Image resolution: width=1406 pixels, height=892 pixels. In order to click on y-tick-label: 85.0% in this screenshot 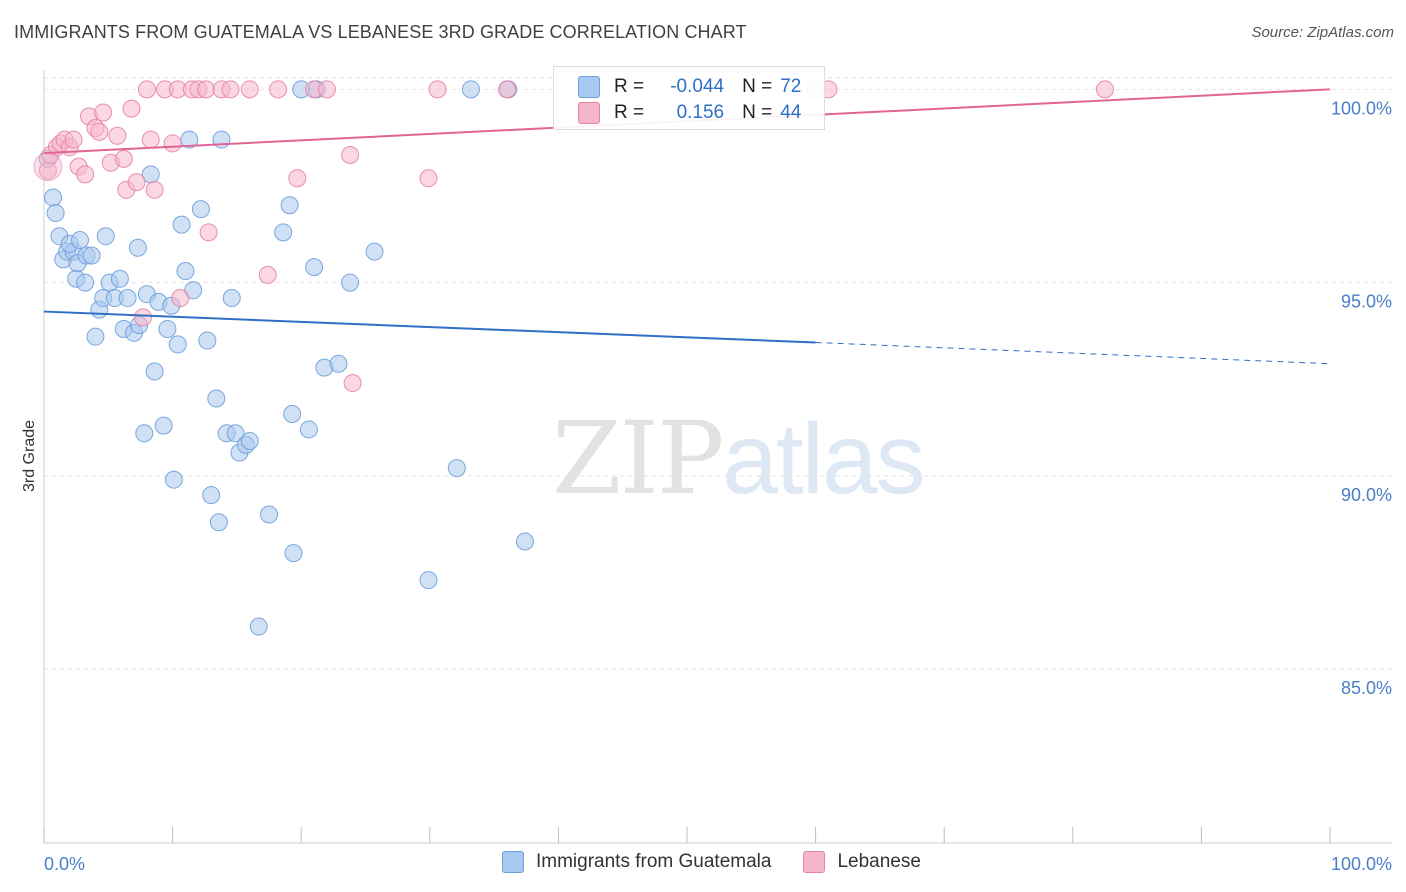, I will do `click(1366, 688)`.